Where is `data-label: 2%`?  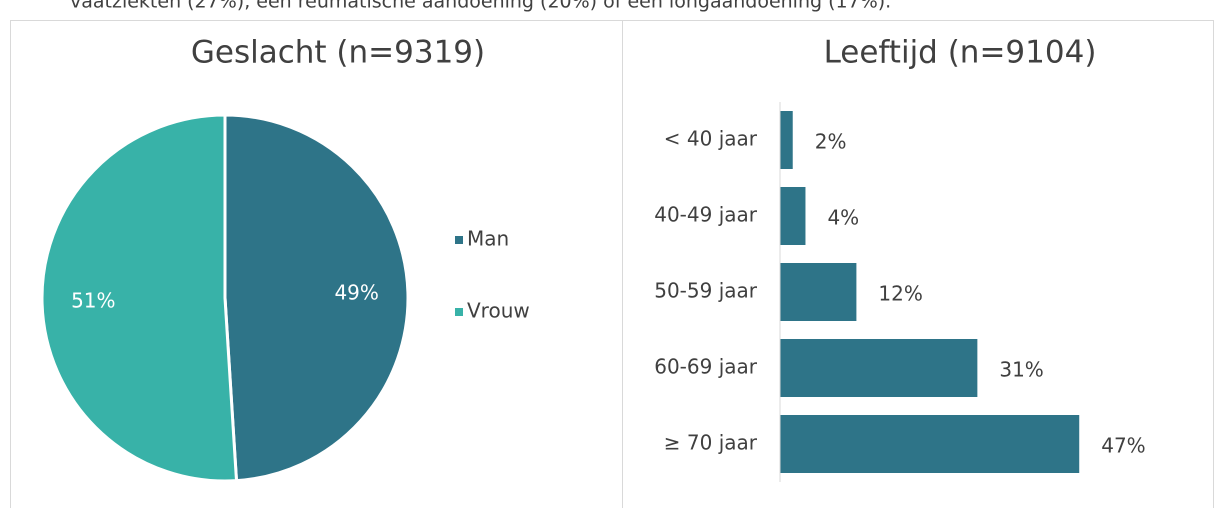 data-label: 2% is located at coordinates (831, 142).